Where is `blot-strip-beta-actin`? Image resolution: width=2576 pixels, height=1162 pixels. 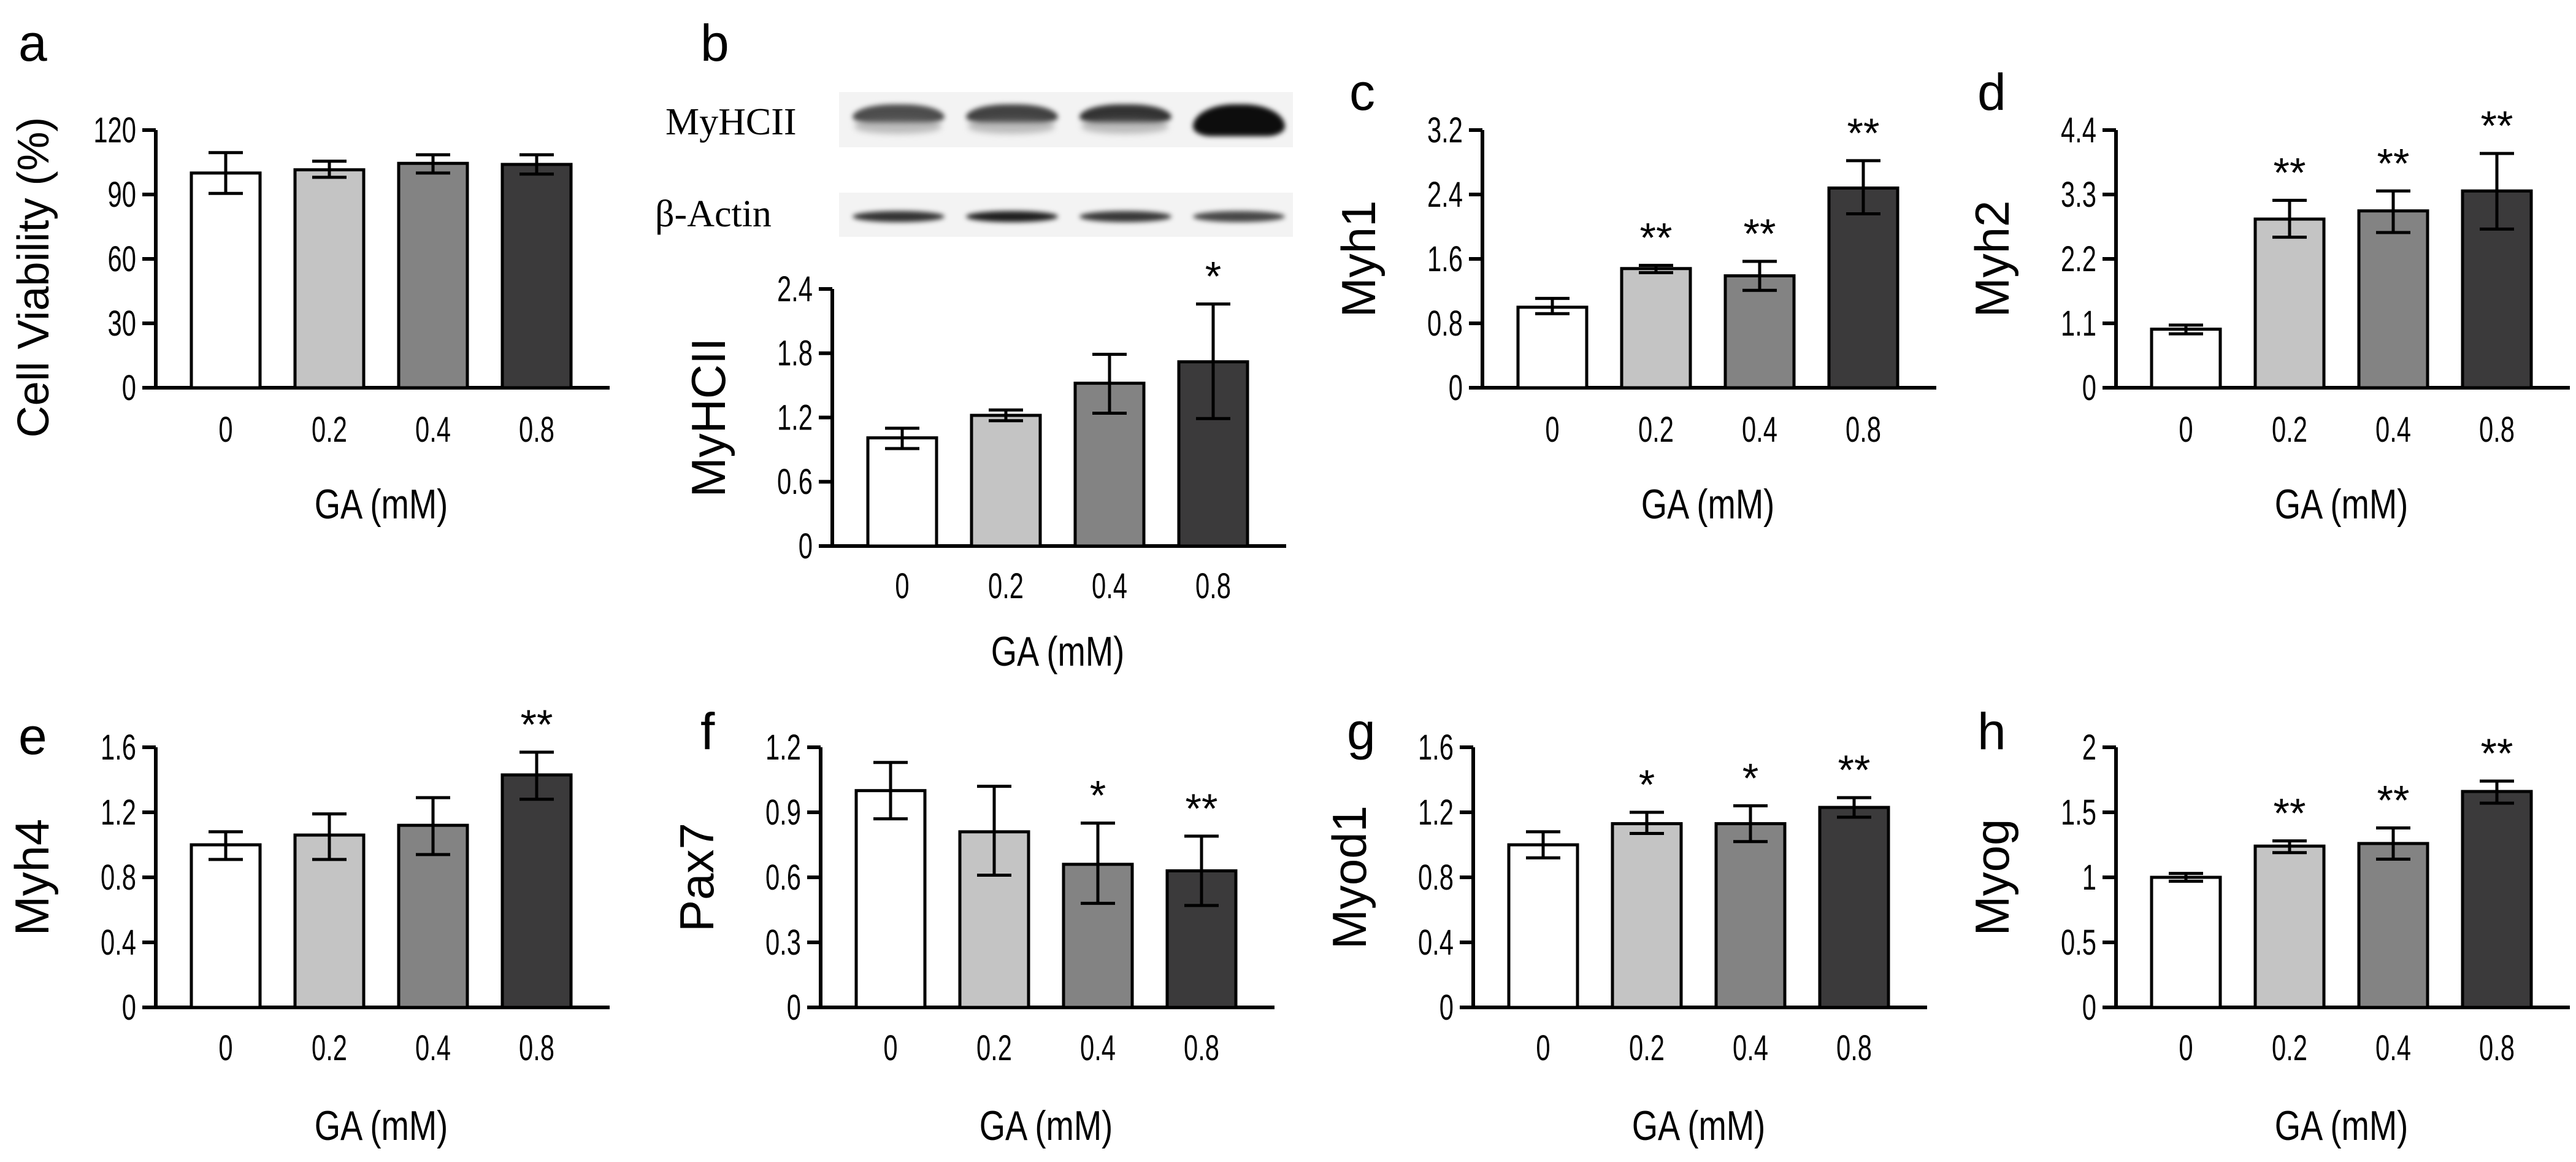 blot-strip-beta-actin is located at coordinates (1066, 215).